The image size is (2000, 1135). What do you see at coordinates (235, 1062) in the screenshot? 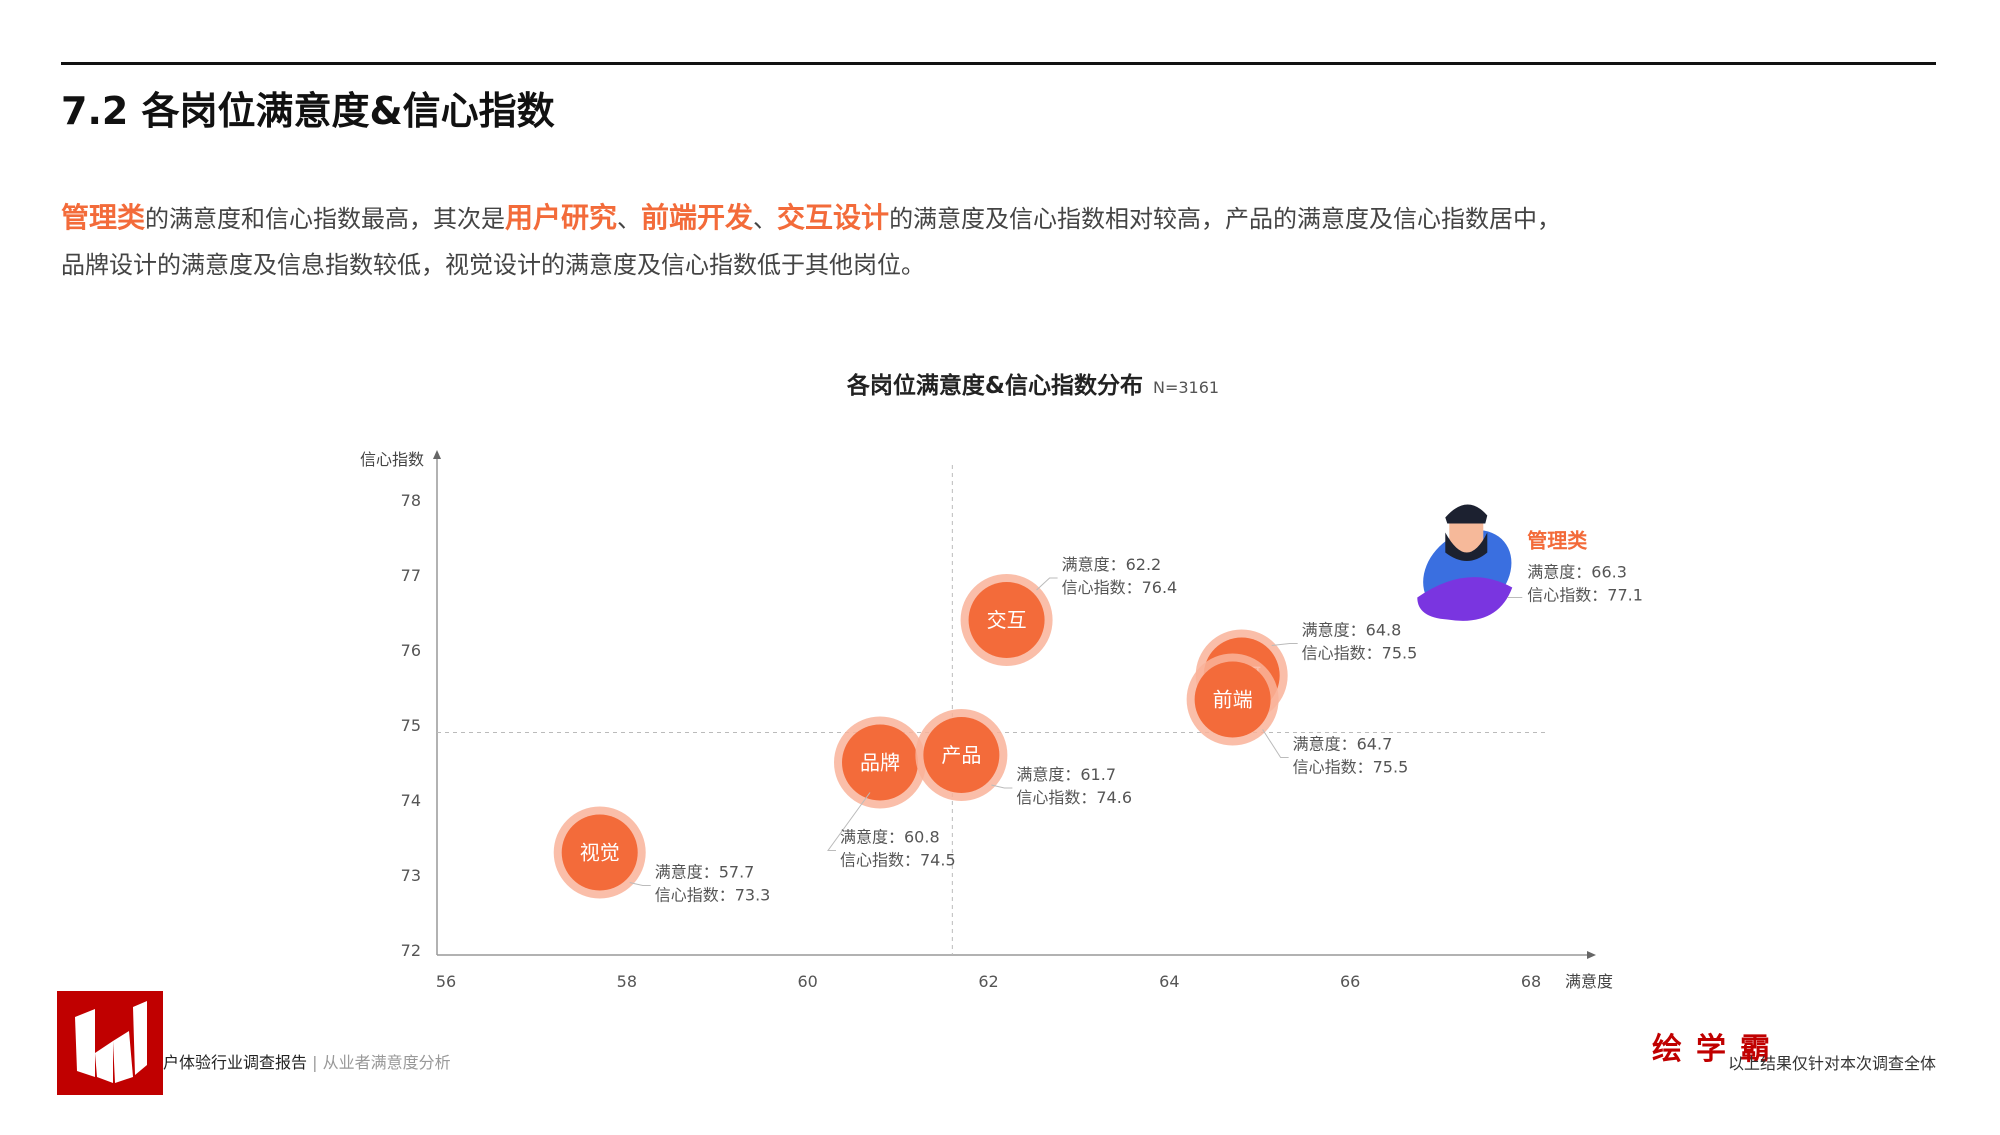
I see `report-name: 户体验行业调查报告` at bounding box center [235, 1062].